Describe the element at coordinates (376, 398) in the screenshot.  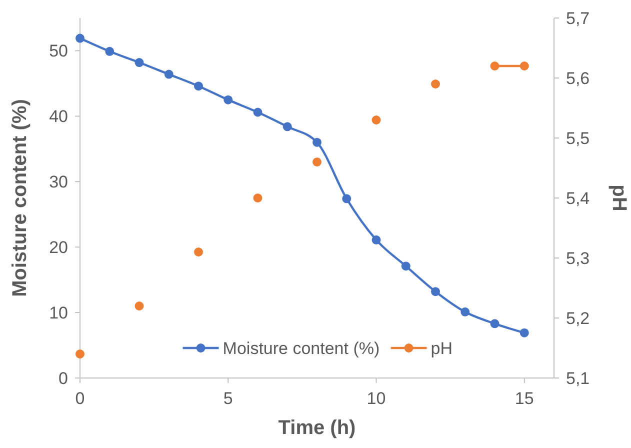
I see `x-tick-label: 10` at that location.